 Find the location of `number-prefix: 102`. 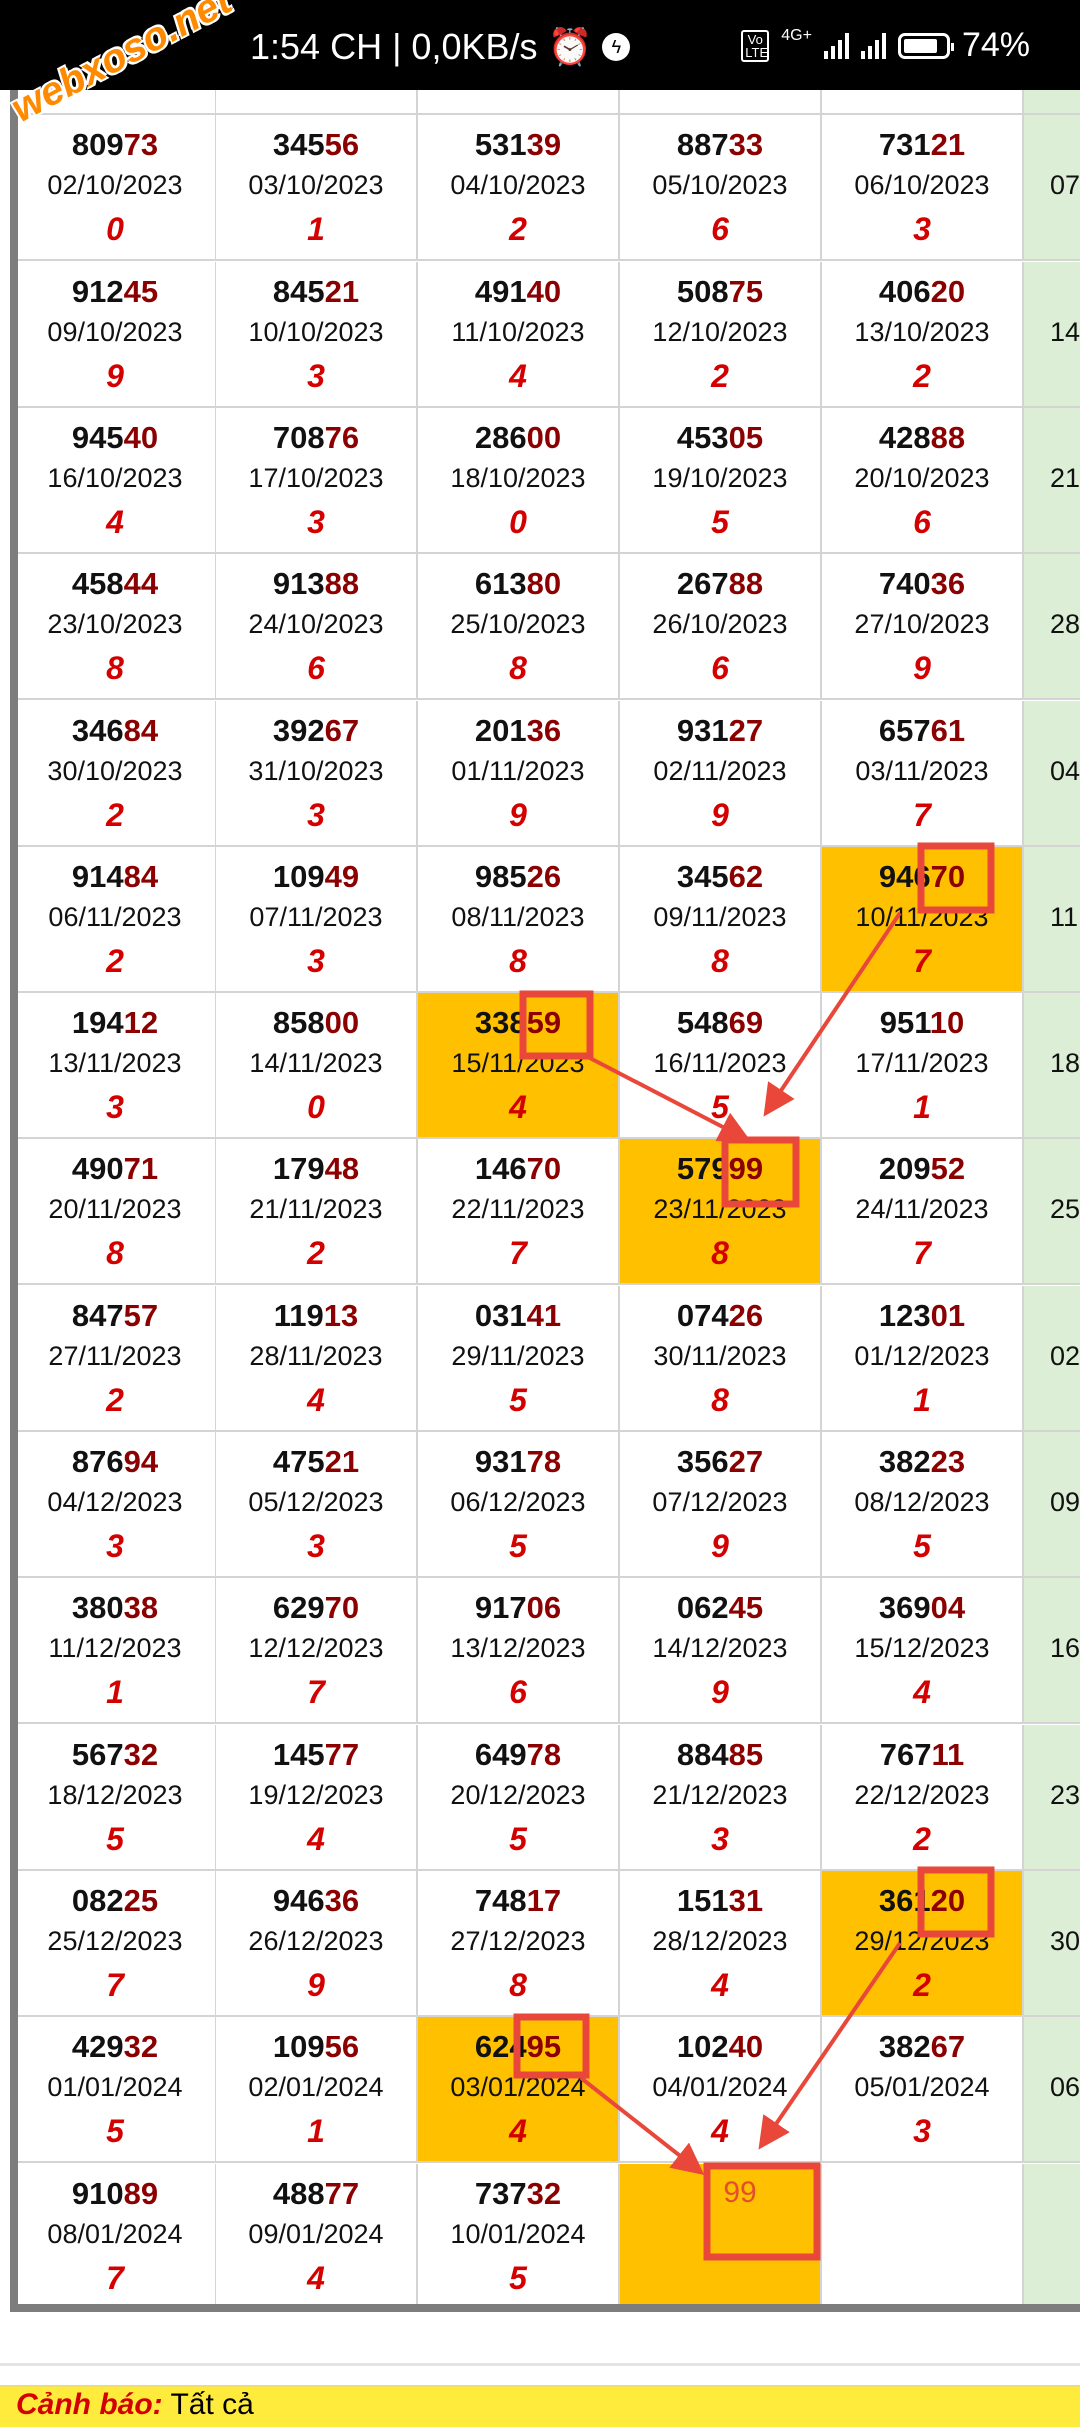

number-prefix: 102 is located at coordinates (702, 2047).